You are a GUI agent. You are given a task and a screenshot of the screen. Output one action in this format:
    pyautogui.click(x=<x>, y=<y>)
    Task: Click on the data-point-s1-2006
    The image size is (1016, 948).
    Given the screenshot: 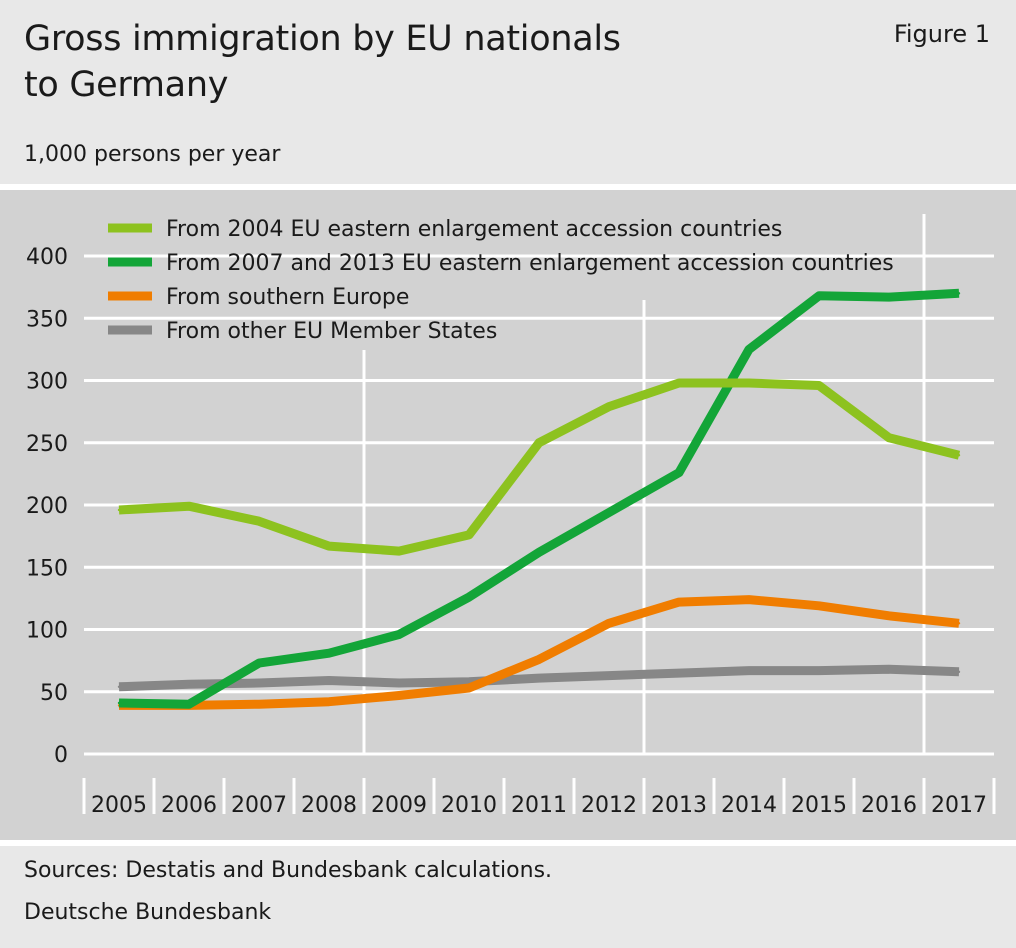 What is the action you would take?
    pyautogui.click(x=189, y=506)
    